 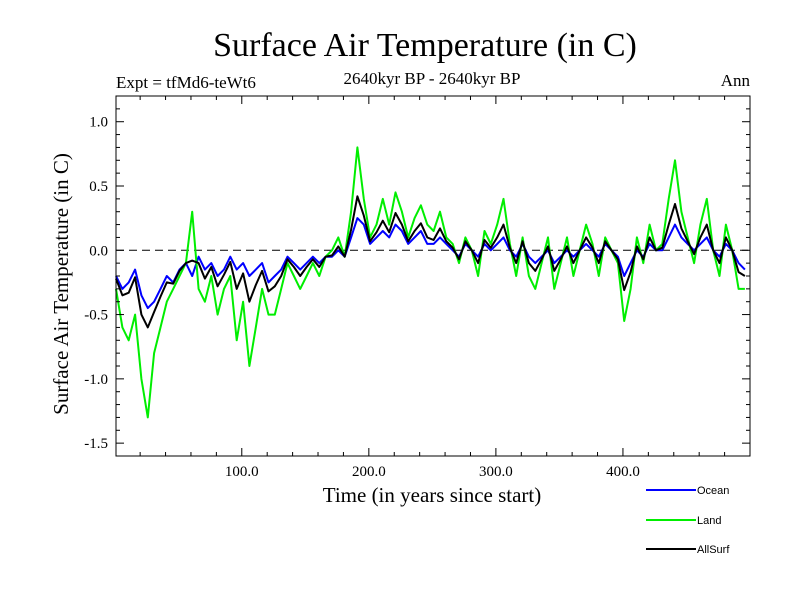 I want to click on legend-label-allsurf: AllSurf, so click(x=713, y=550).